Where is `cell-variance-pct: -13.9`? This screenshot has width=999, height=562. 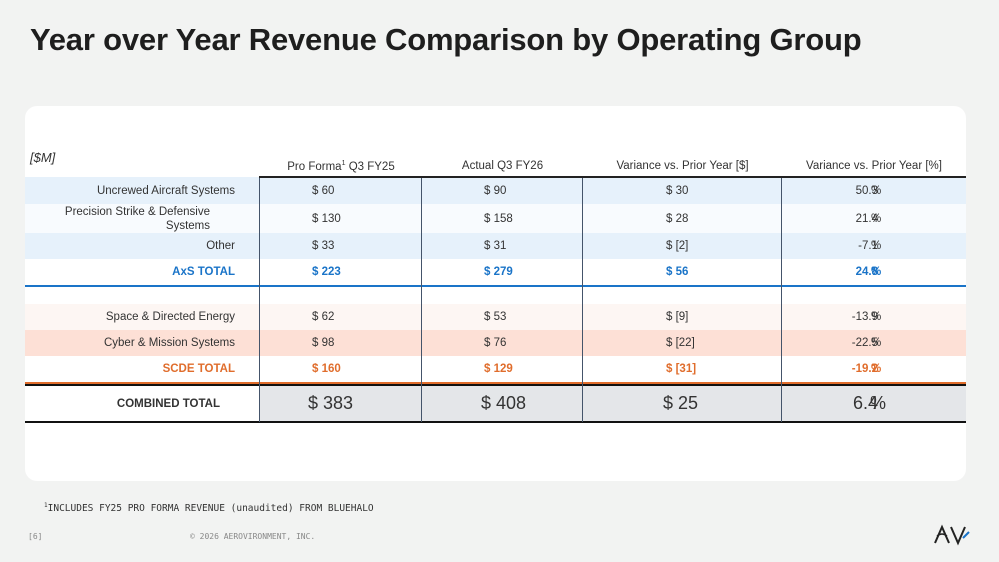
cell-variance-pct: -13.9 is located at coordinates (864, 317).